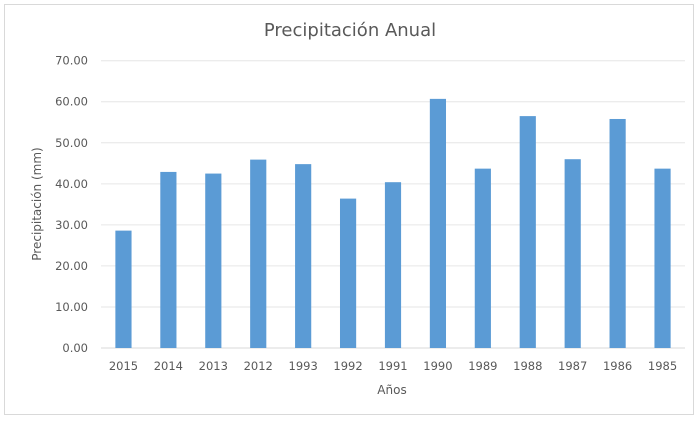 The width and height of the screenshot is (700, 421). What do you see at coordinates (71, 307) in the screenshot?
I see `y-tick-label: 10.00` at bounding box center [71, 307].